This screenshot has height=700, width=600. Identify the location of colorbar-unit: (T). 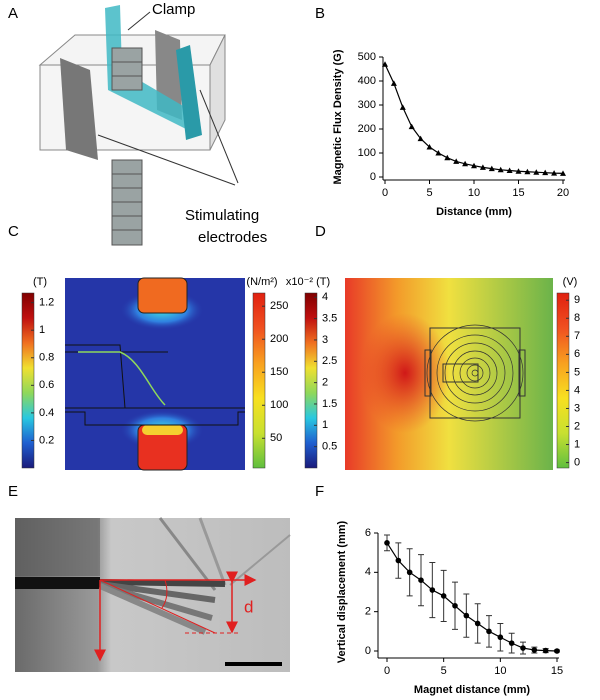
(40, 282).